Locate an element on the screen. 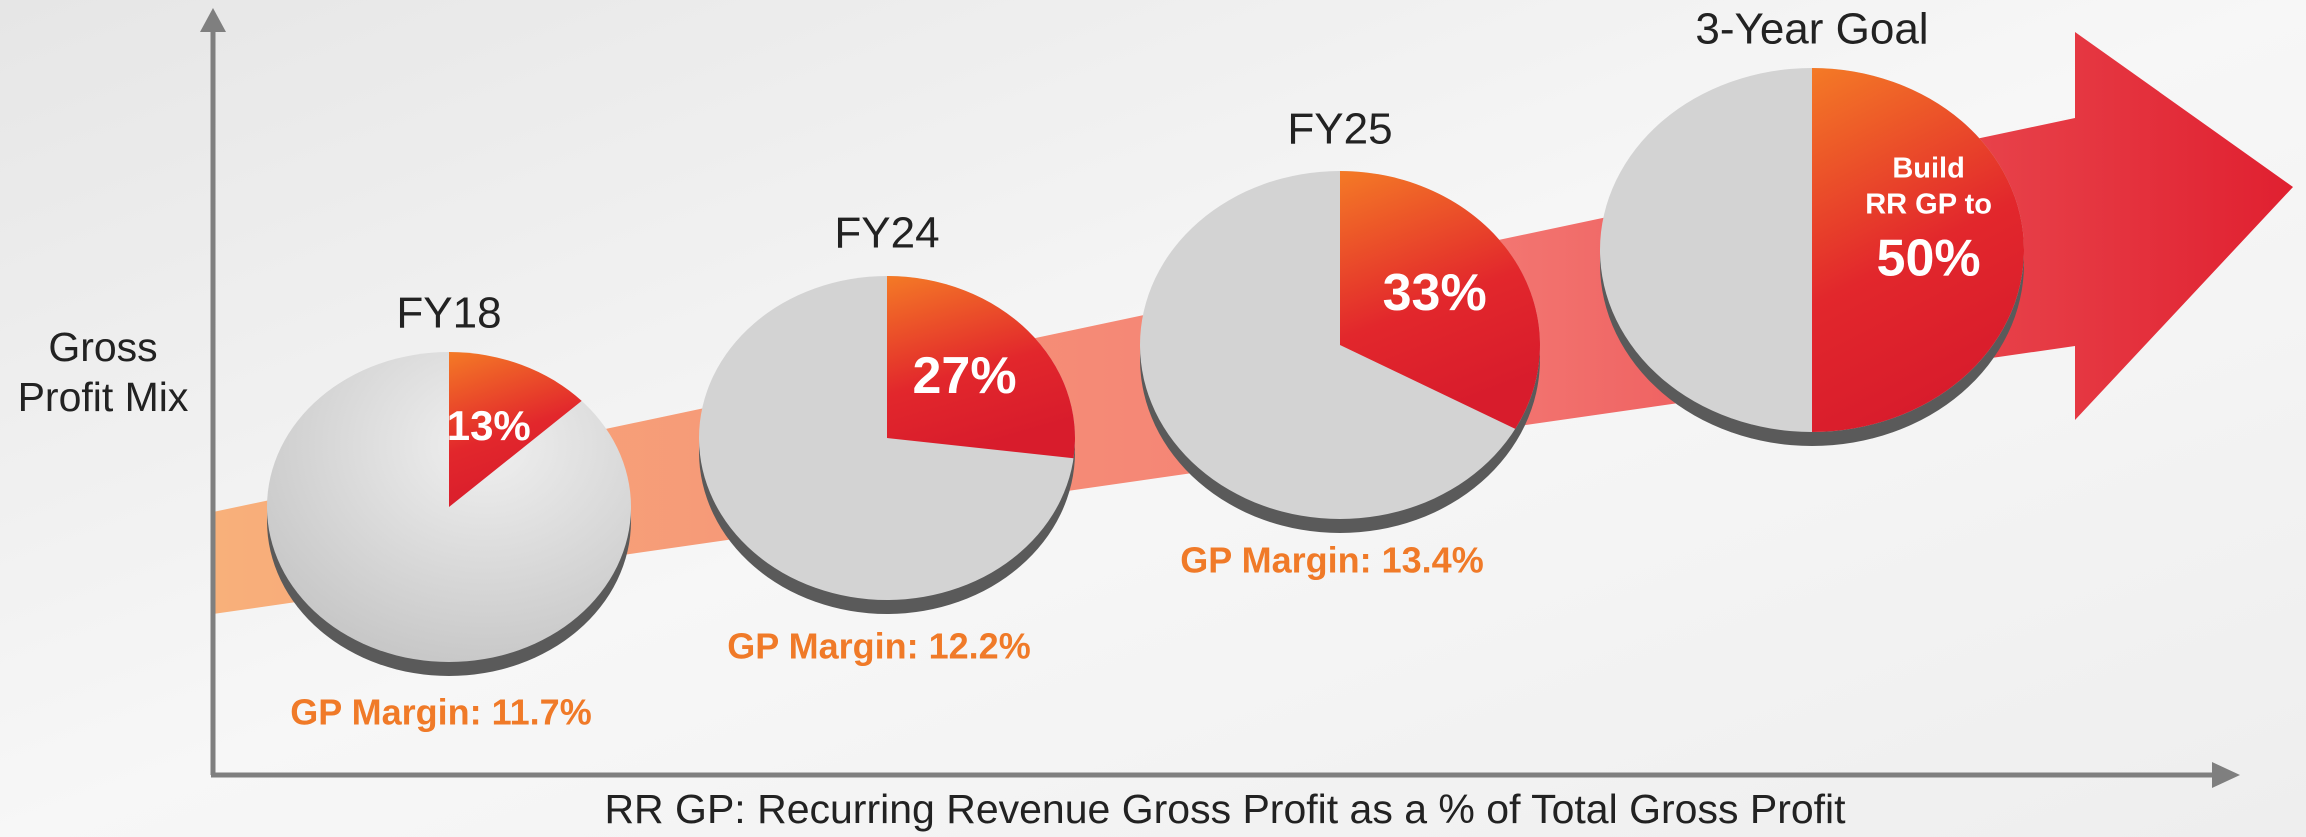 The height and width of the screenshot is (837, 2306). y-axis-label: Profit Mix is located at coordinates (103, 397).